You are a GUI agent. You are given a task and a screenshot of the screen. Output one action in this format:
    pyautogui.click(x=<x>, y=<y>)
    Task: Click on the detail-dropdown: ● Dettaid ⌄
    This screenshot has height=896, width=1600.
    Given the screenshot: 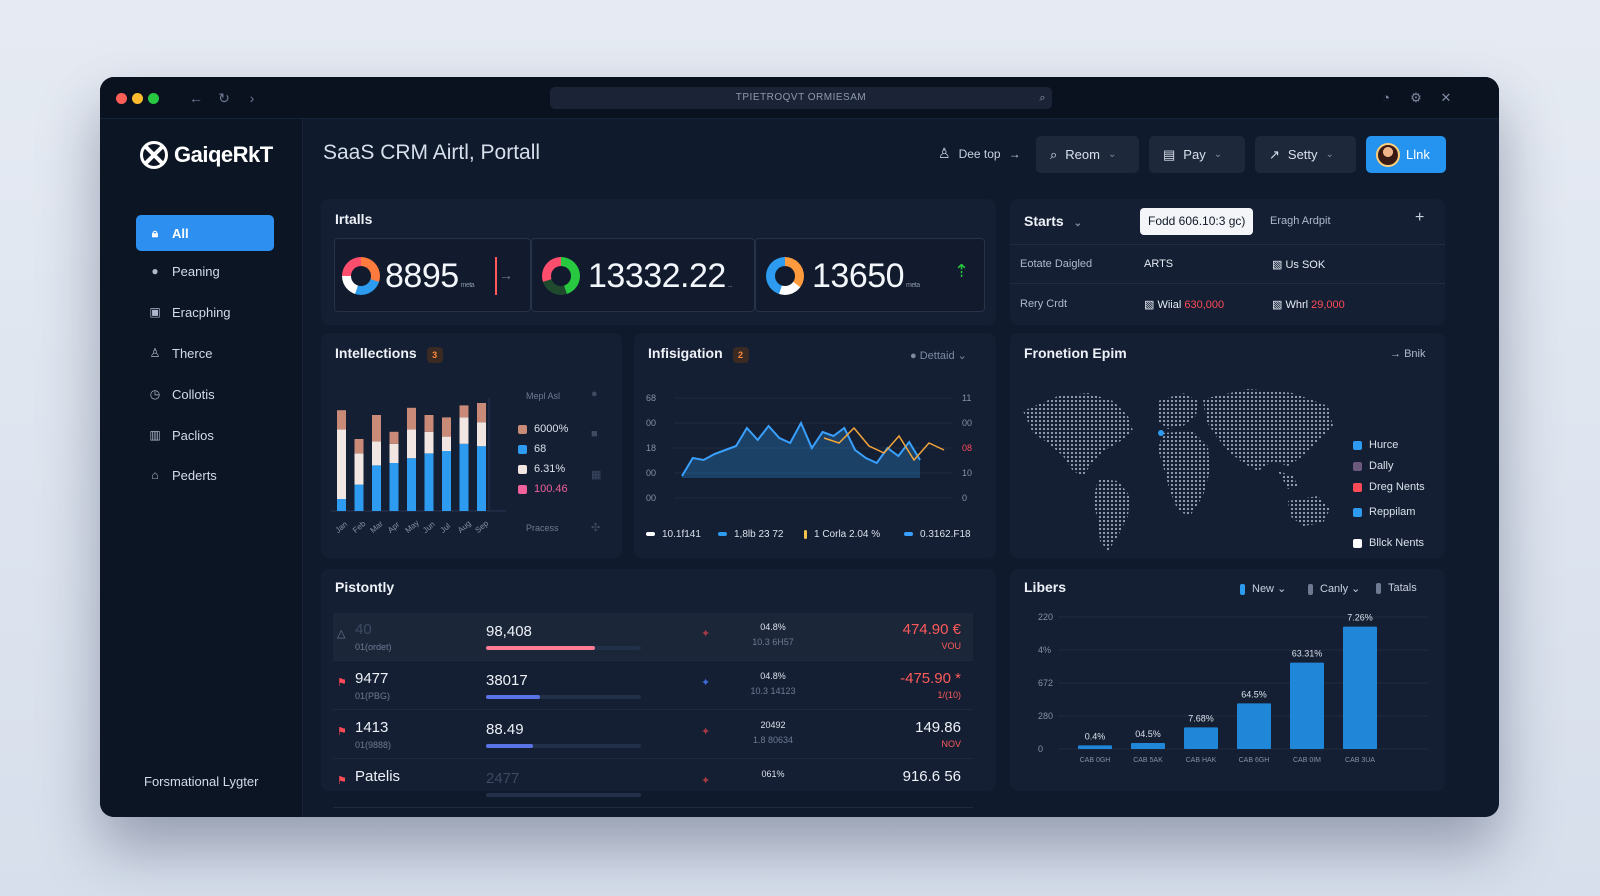 What is the action you would take?
    pyautogui.click(x=938, y=356)
    